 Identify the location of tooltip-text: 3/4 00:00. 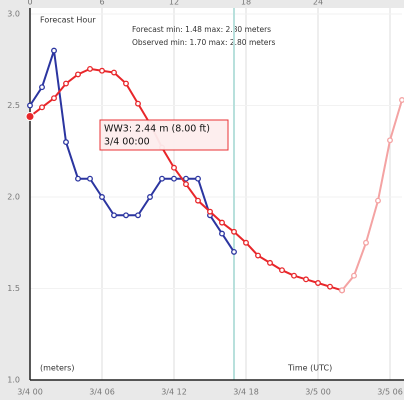
(127, 142).